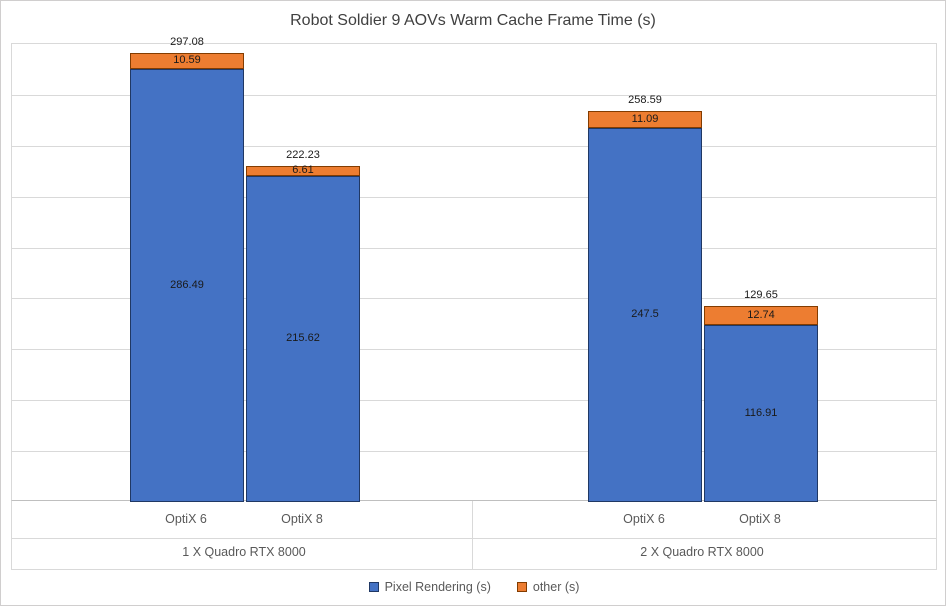 The image size is (946, 606). I want to click on legend-label: Pixel Rendering (s), so click(437, 587).